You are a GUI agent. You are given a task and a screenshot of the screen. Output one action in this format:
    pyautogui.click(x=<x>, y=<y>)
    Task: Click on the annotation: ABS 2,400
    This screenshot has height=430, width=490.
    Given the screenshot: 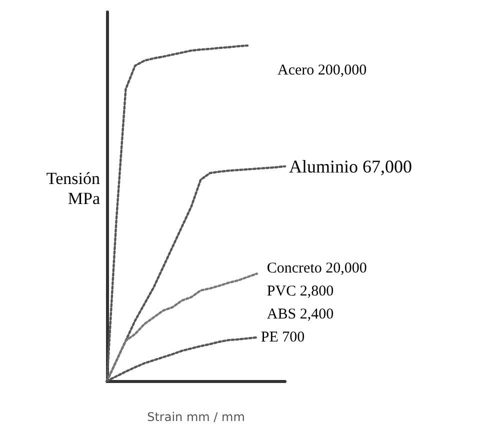 What is the action you would take?
    pyautogui.click(x=300, y=314)
    